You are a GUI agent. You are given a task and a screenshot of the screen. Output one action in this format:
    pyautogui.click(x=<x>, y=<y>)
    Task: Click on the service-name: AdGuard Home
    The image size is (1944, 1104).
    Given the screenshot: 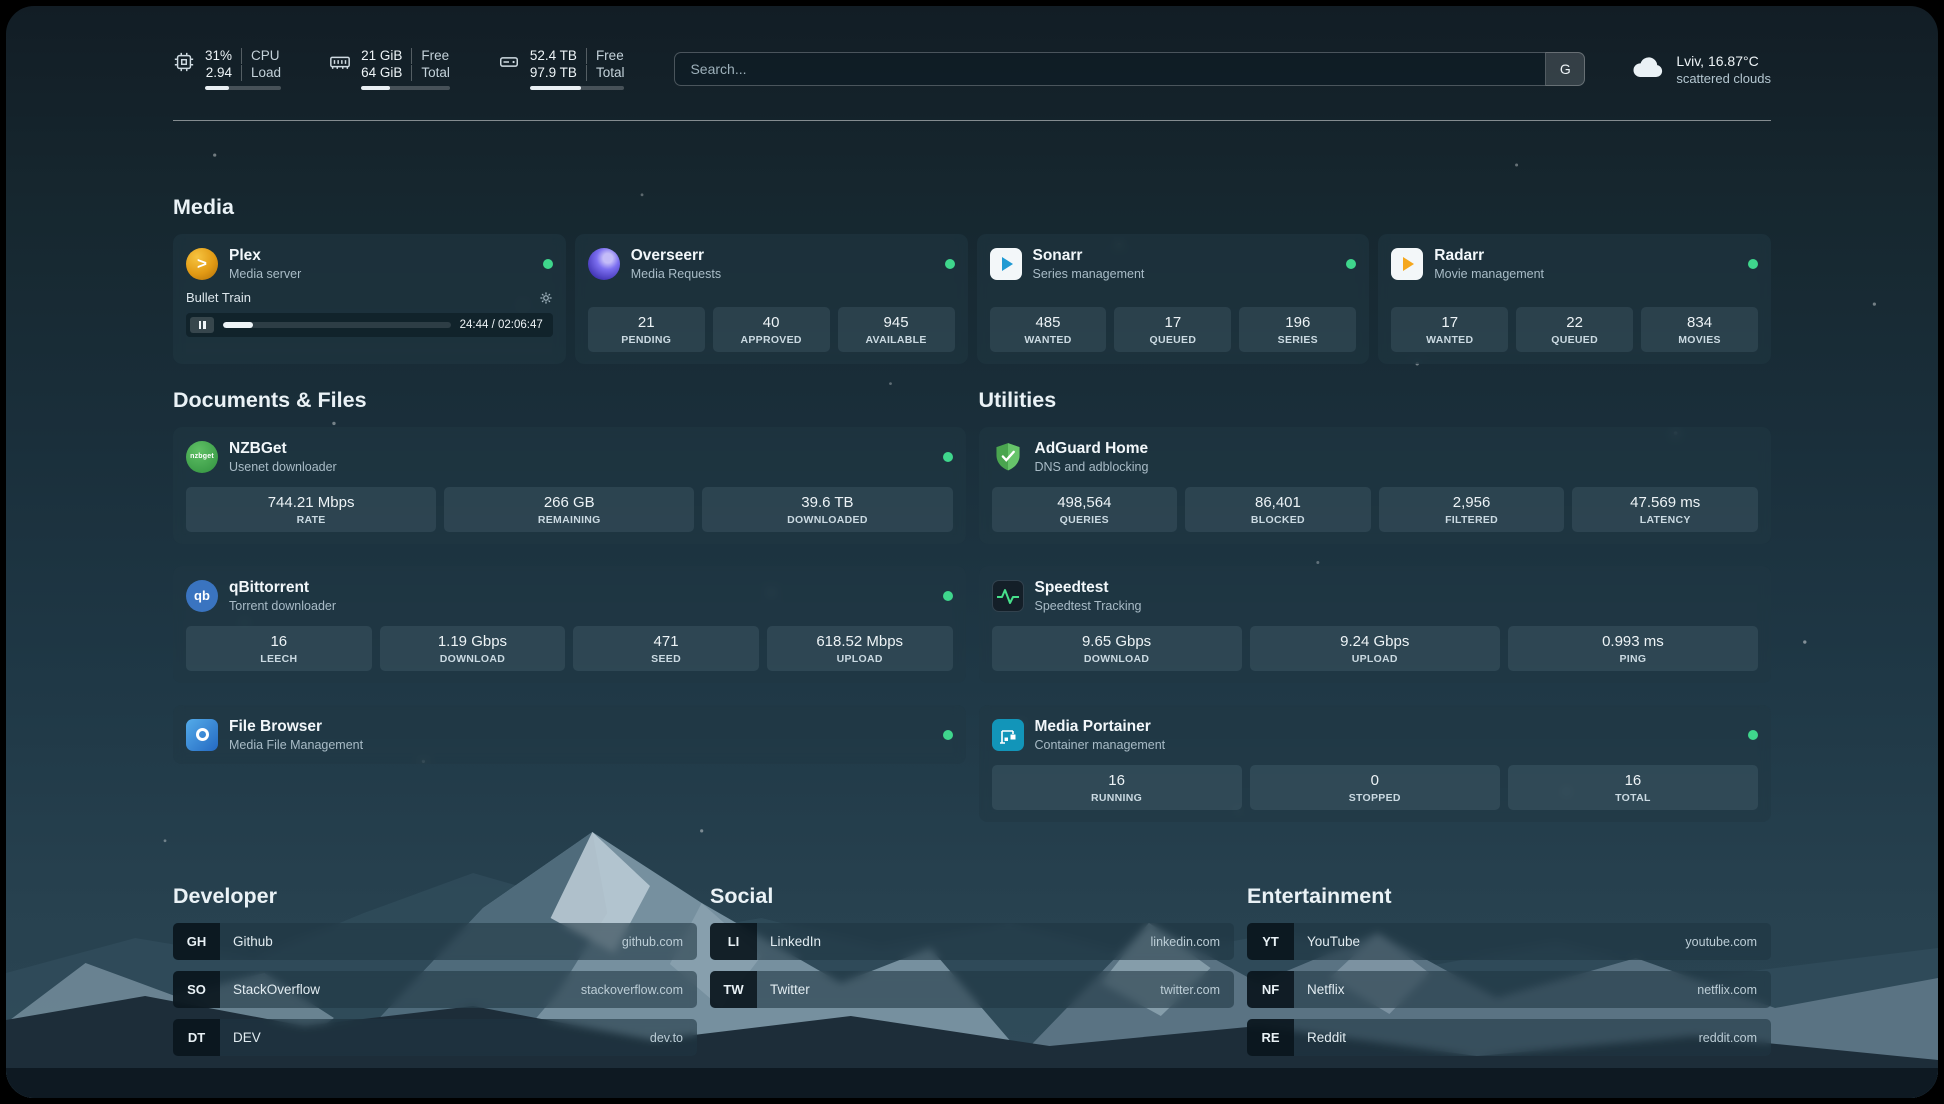 What is the action you would take?
    pyautogui.click(x=1091, y=448)
    